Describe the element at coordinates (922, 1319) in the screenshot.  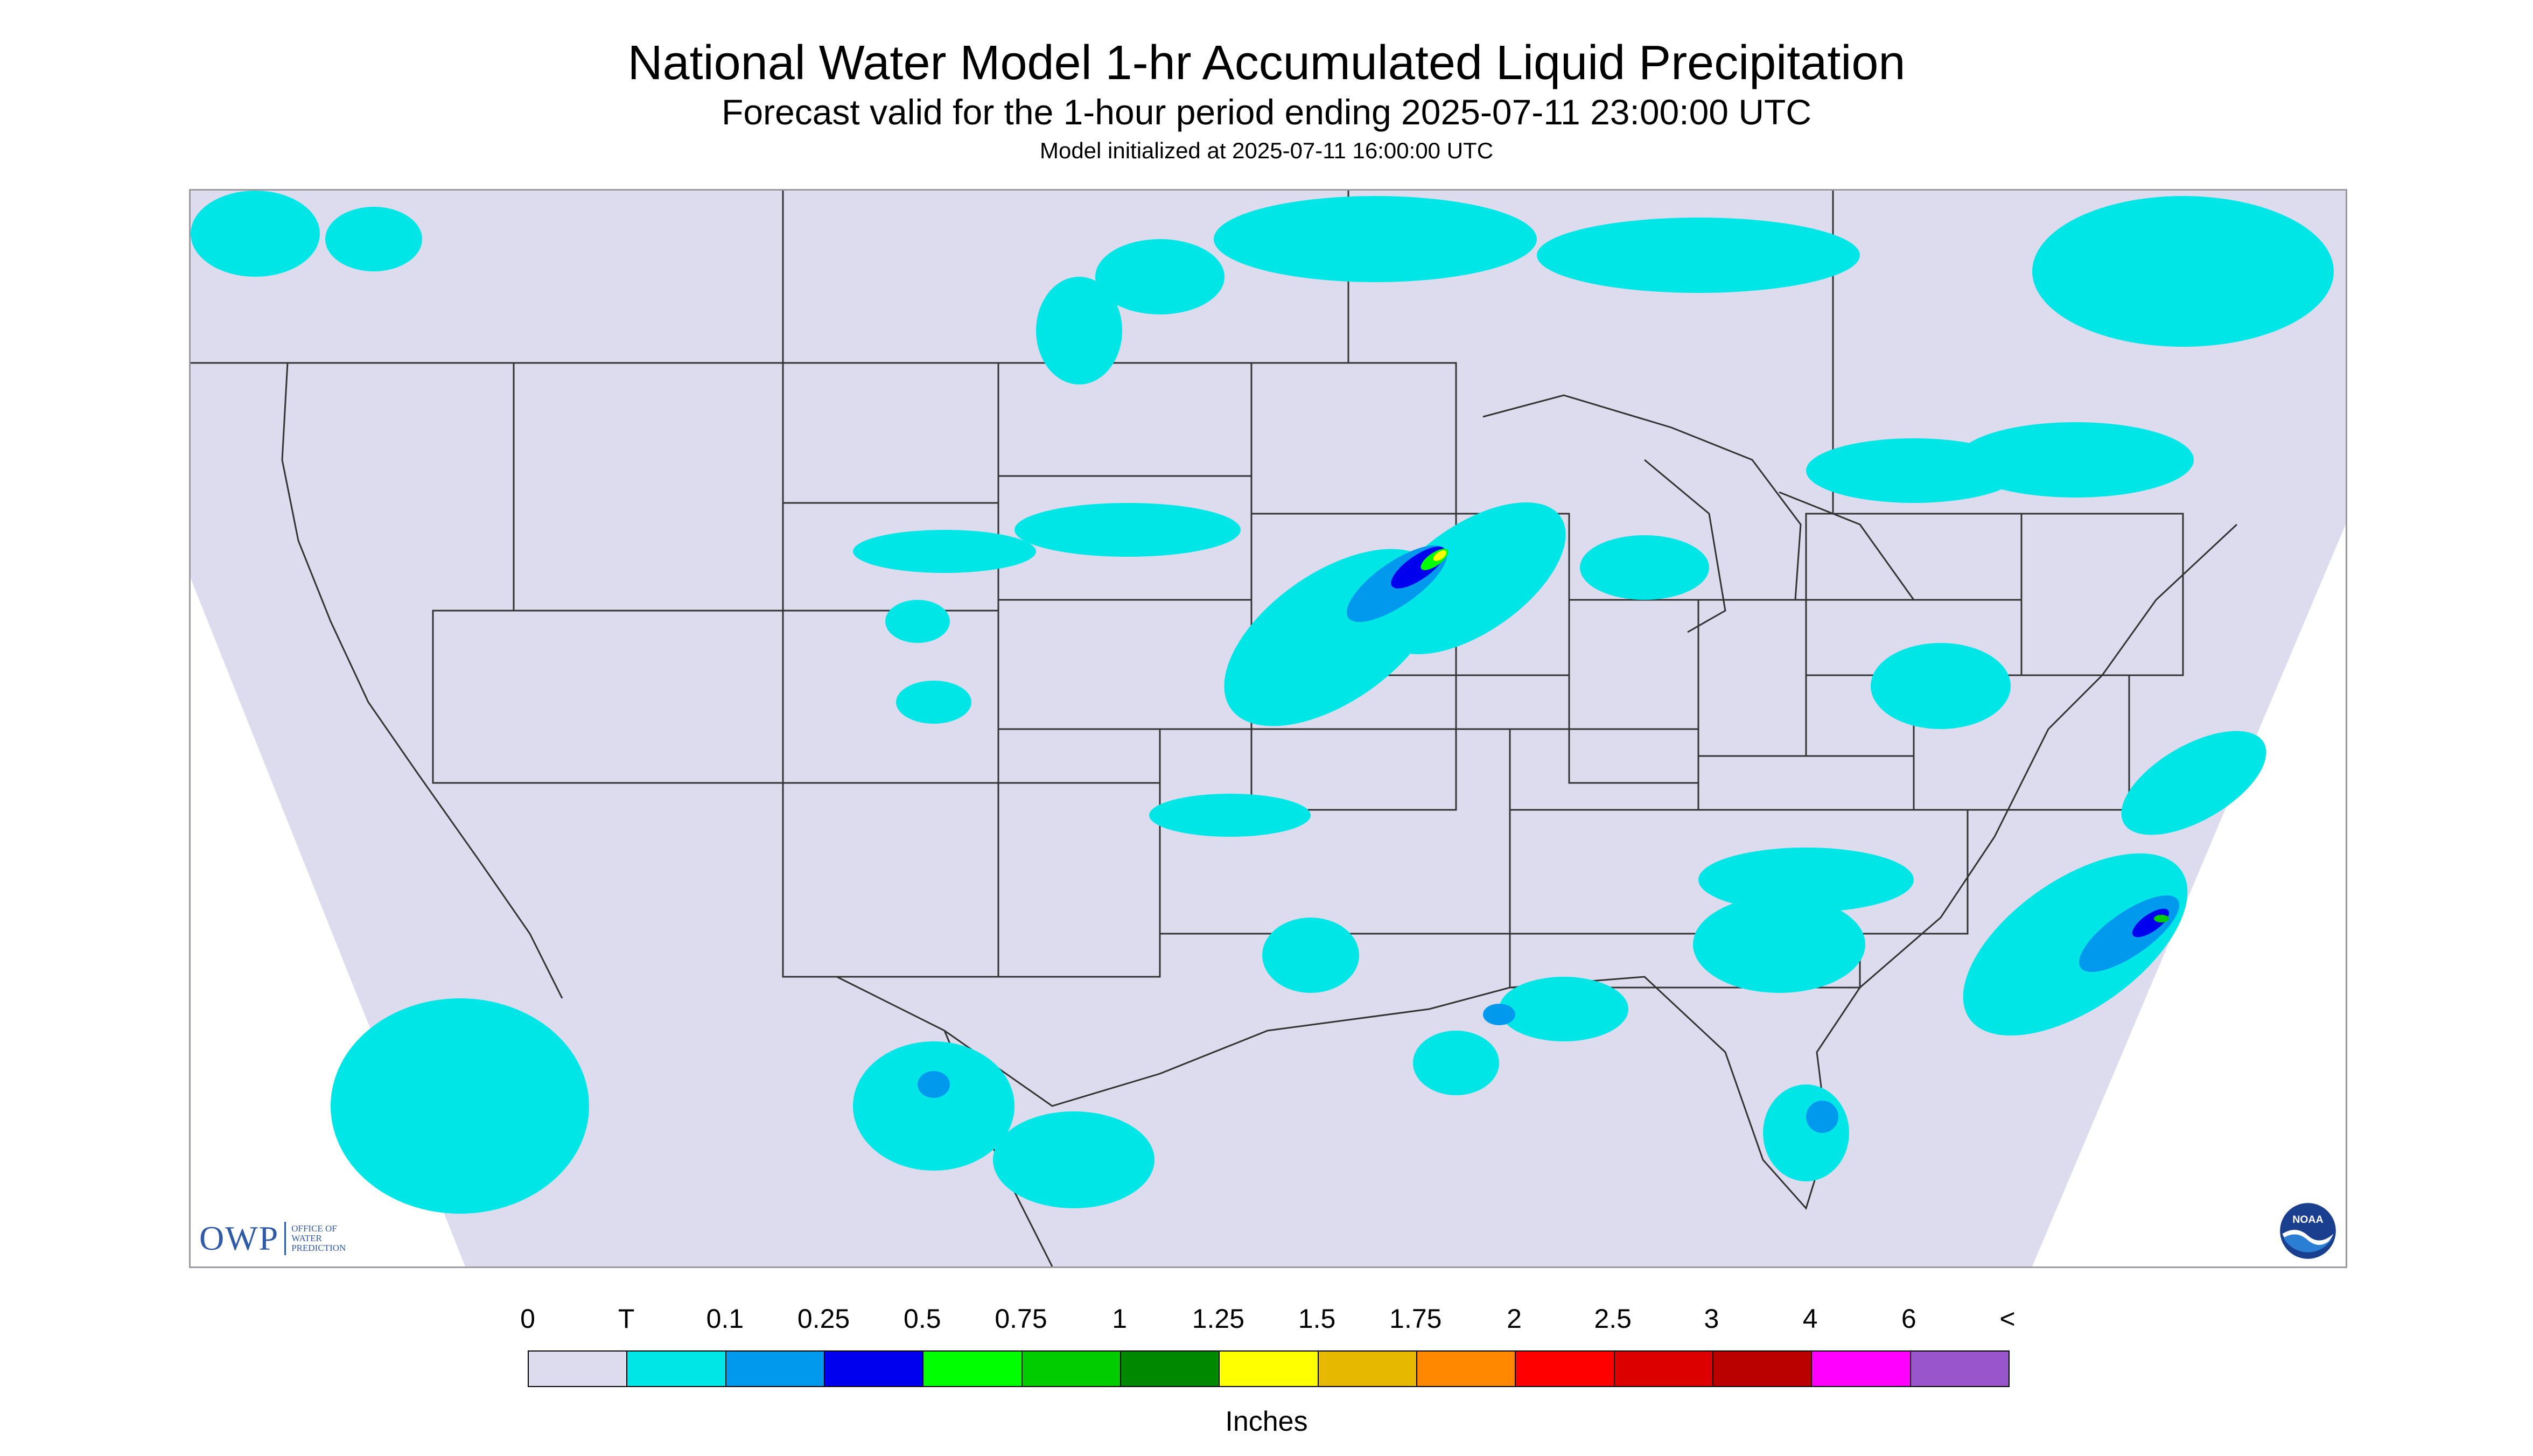
I see `legend-tick-label: 0.5` at that location.